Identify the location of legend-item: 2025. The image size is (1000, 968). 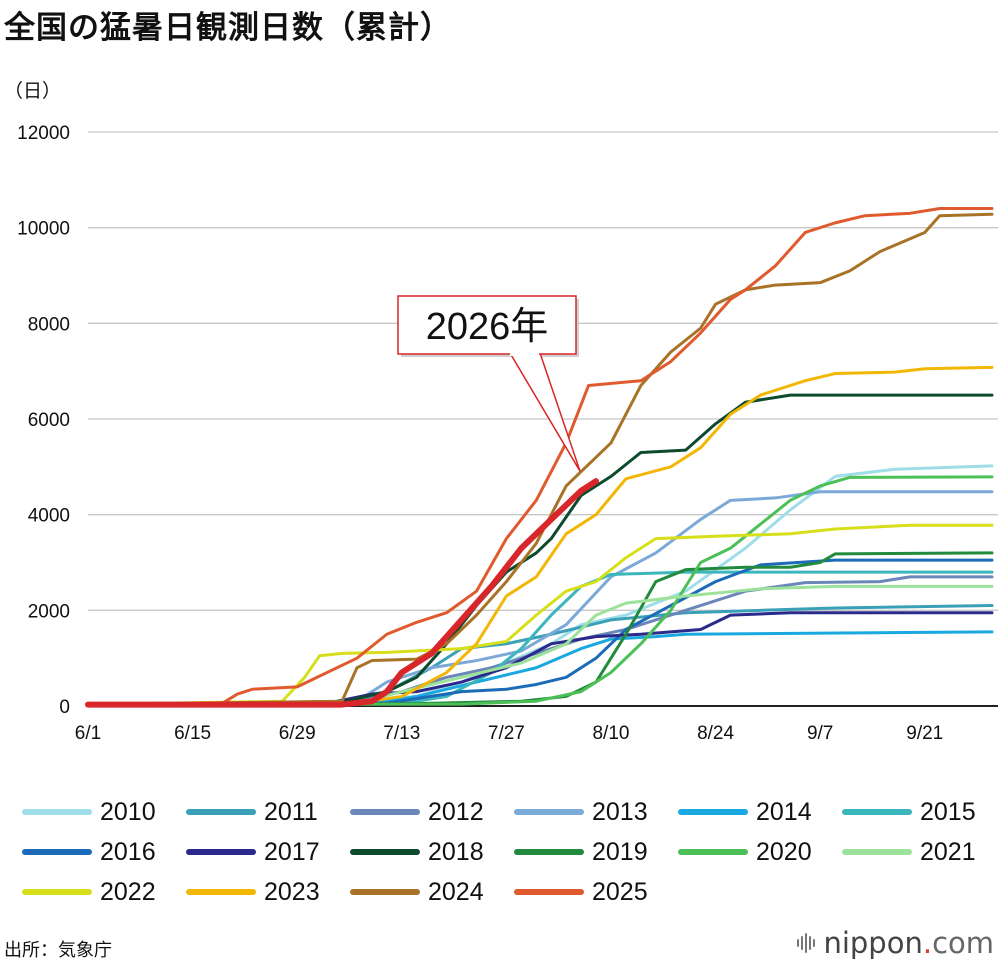
(581, 891).